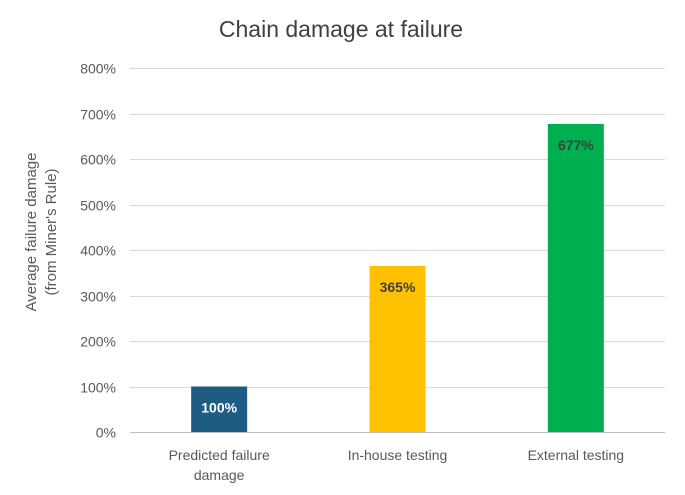 The image size is (685, 495). Describe the element at coordinates (398, 287) in the screenshot. I see `data-label: 365%` at that location.